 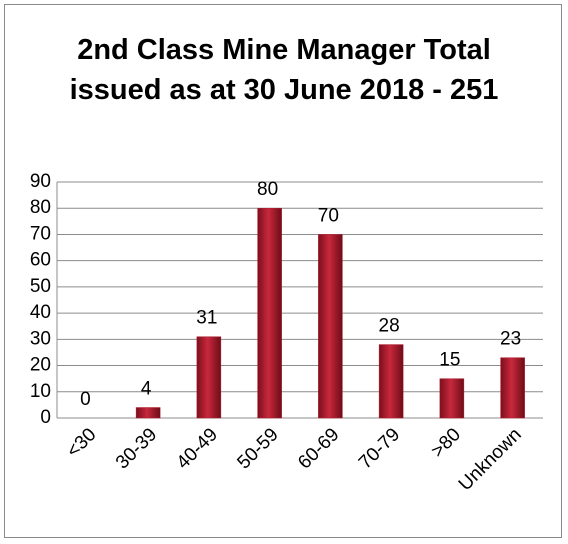 What do you see at coordinates (389, 326) in the screenshot?
I see `data-label: 28` at bounding box center [389, 326].